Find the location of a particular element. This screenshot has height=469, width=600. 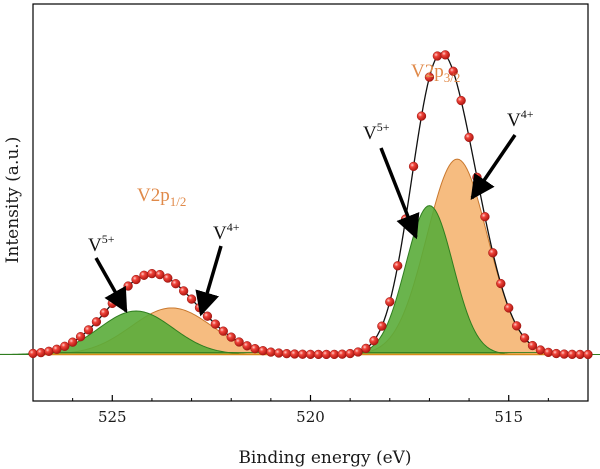

label-v2p12: V2p1/2 is located at coordinates (161, 197).